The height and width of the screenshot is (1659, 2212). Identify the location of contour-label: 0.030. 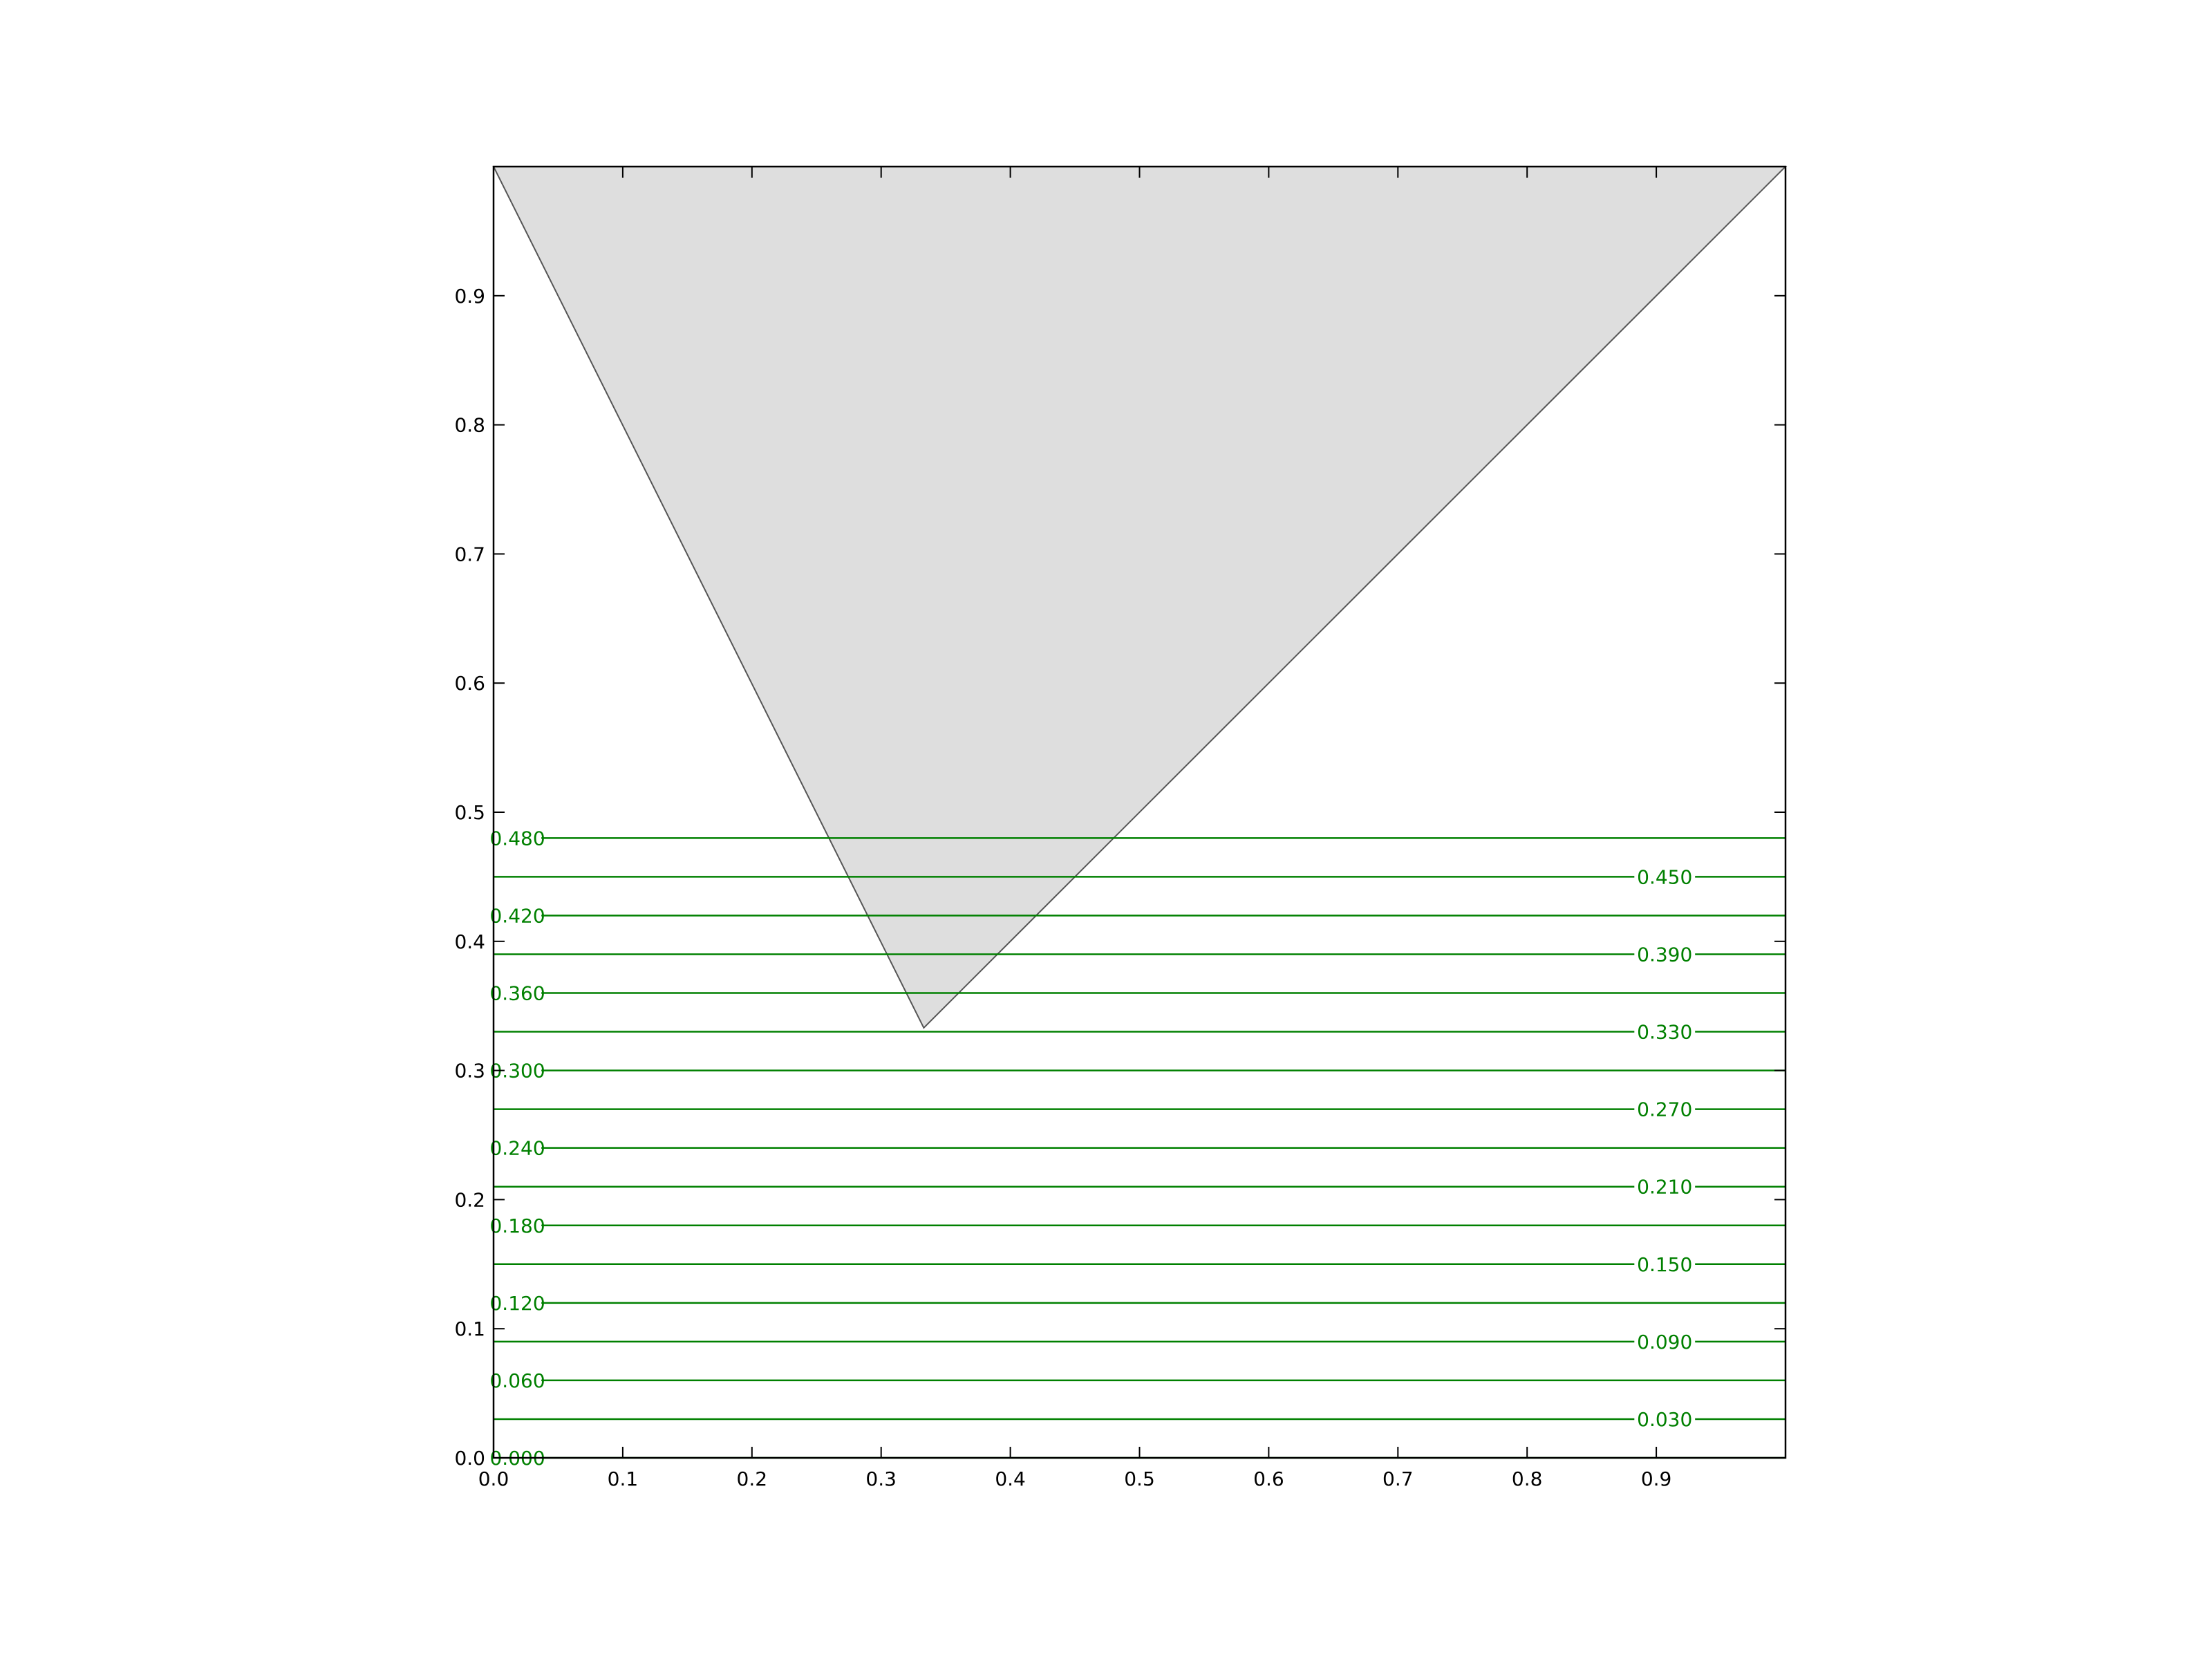
(1665, 1419).